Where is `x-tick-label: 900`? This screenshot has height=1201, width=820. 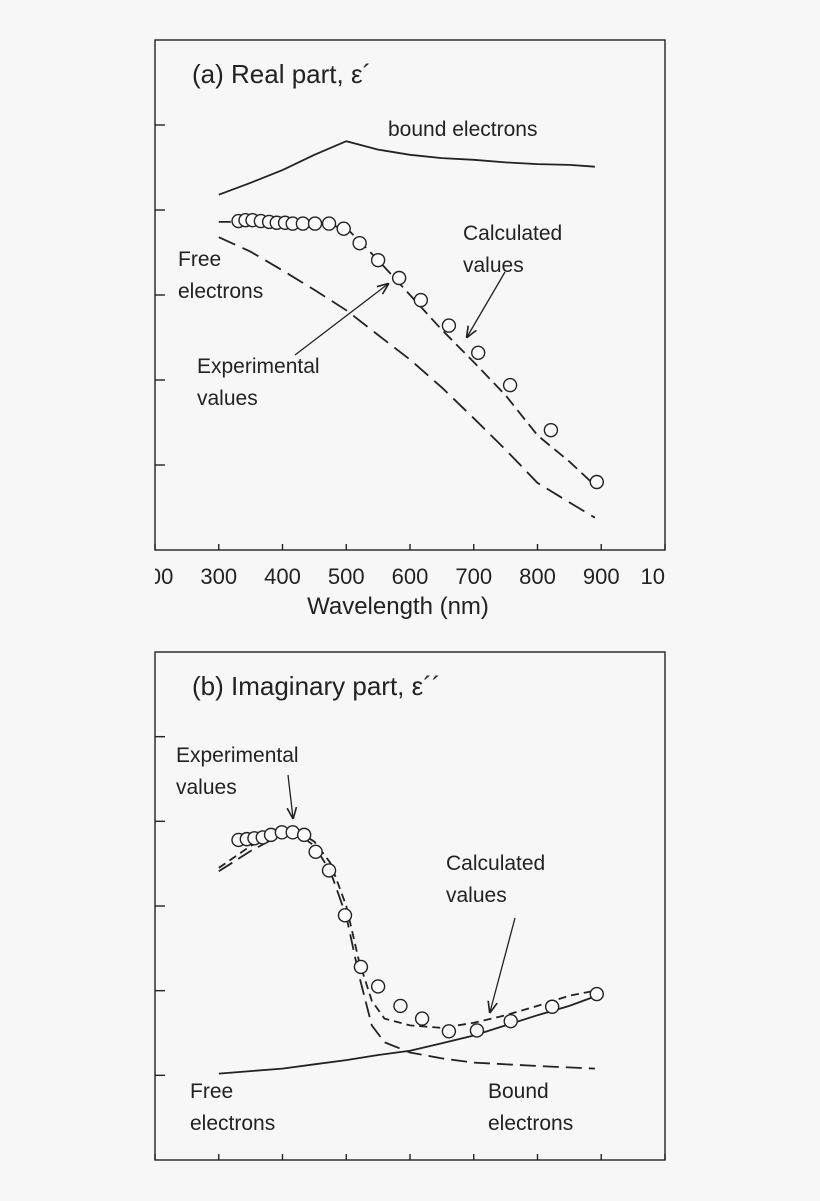 x-tick-label: 900 is located at coordinates (601, 576).